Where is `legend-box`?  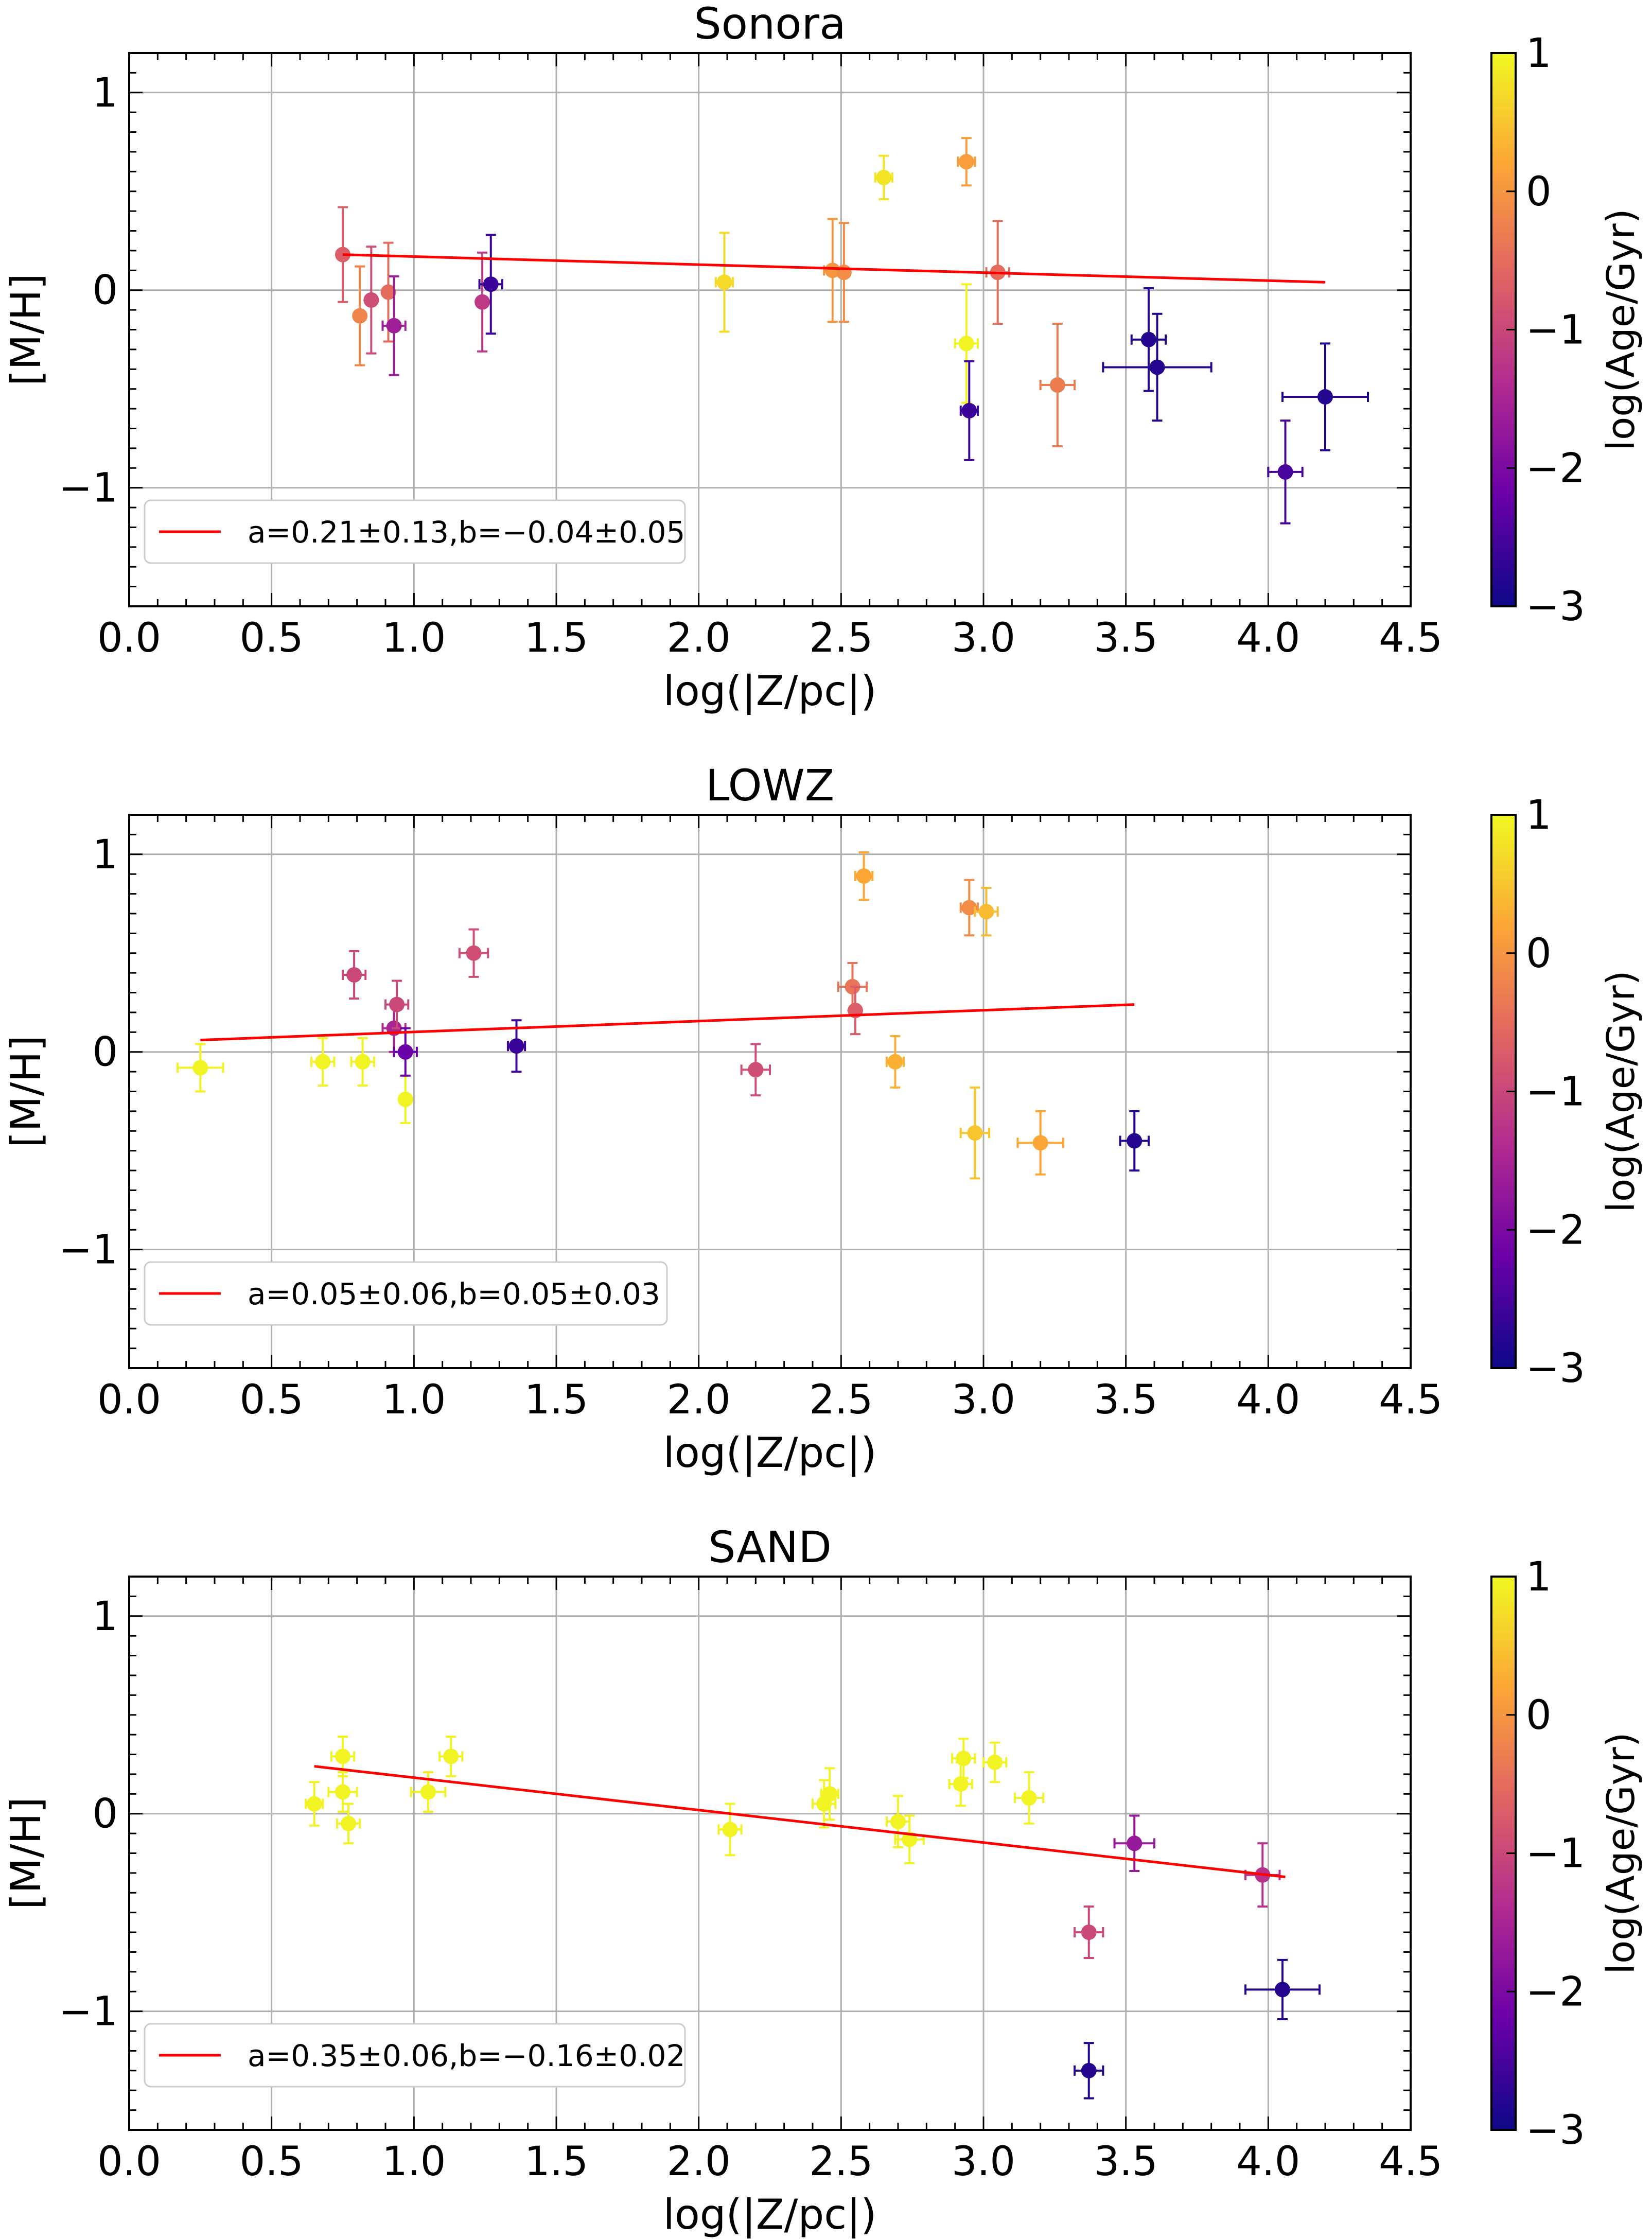 legend-box is located at coordinates (406, 1294).